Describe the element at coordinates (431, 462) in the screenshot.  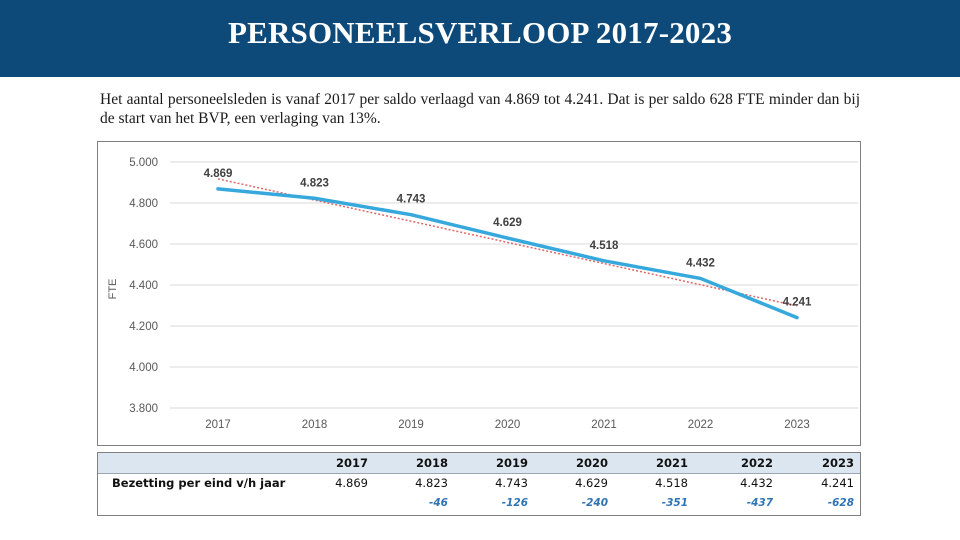
I see `table-header-year: 2018` at that location.